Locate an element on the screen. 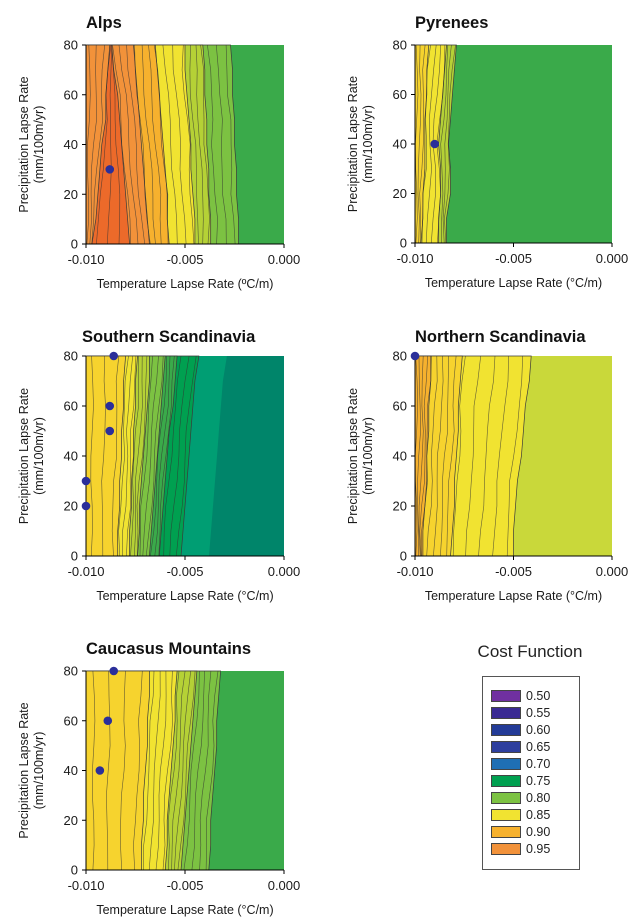  panel-title: Alps is located at coordinates (104, 23).